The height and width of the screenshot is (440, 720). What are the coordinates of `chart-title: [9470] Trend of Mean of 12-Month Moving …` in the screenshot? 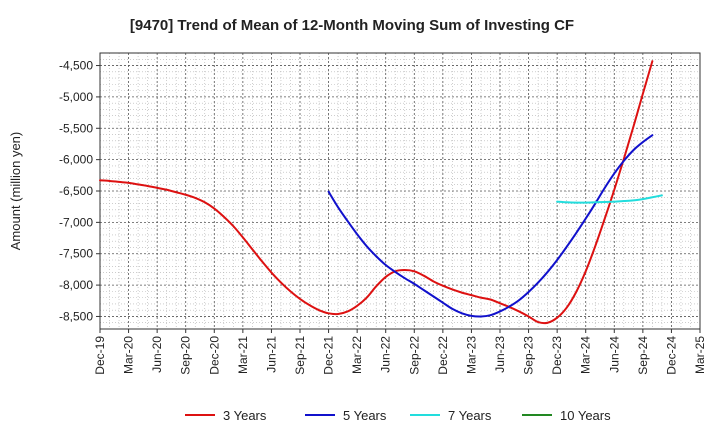 It's located at (352, 25).